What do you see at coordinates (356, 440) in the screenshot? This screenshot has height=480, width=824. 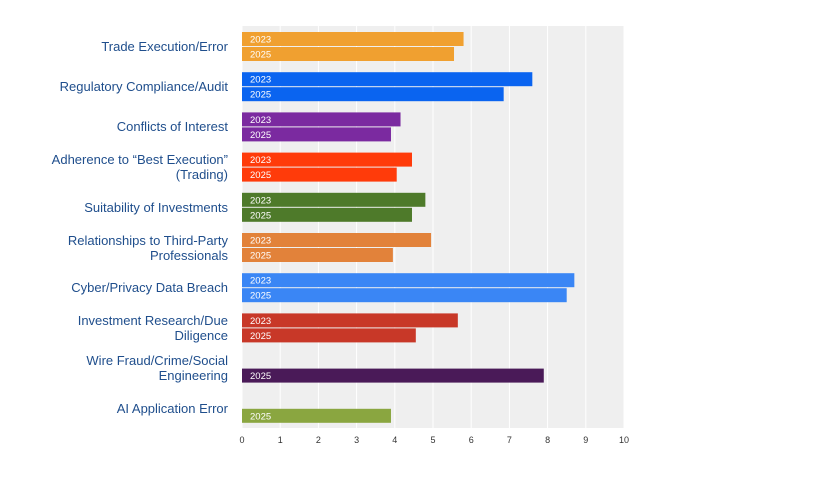 I see `x-tick-label: 3` at bounding box center [356, 440].